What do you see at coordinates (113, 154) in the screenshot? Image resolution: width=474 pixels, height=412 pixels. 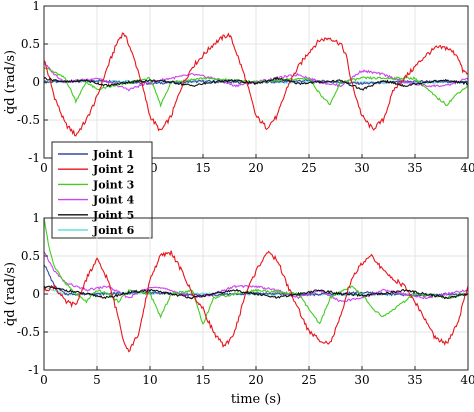 I see `legend-label: Joint 1` at bounding box center [113, 154].